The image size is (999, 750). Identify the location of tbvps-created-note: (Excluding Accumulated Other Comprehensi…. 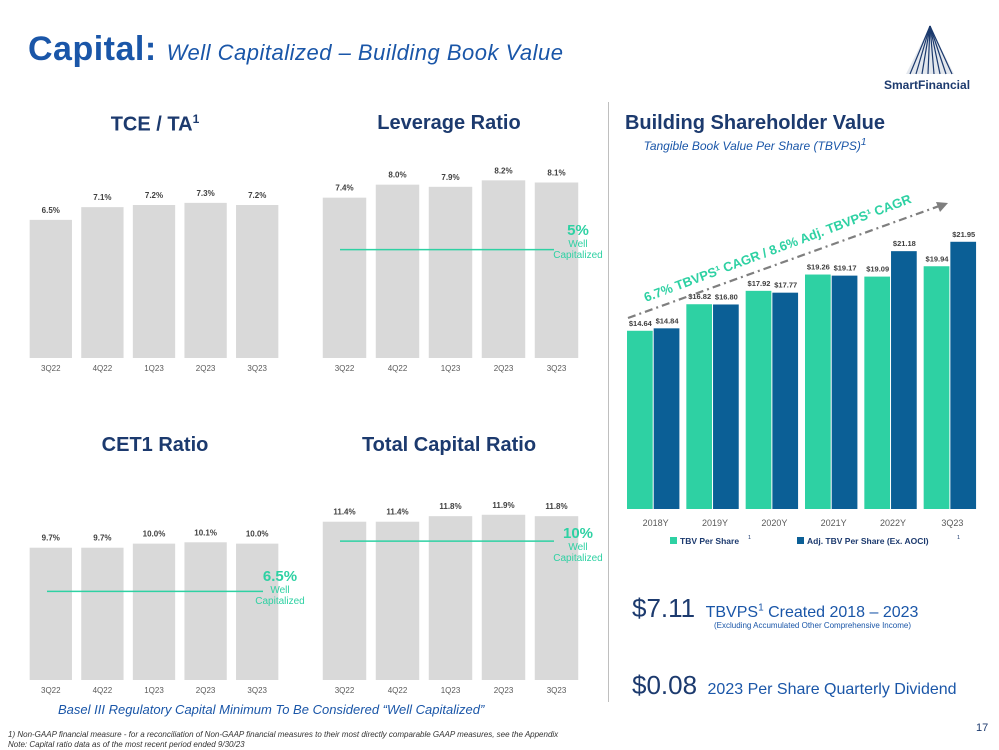
(812, 625).